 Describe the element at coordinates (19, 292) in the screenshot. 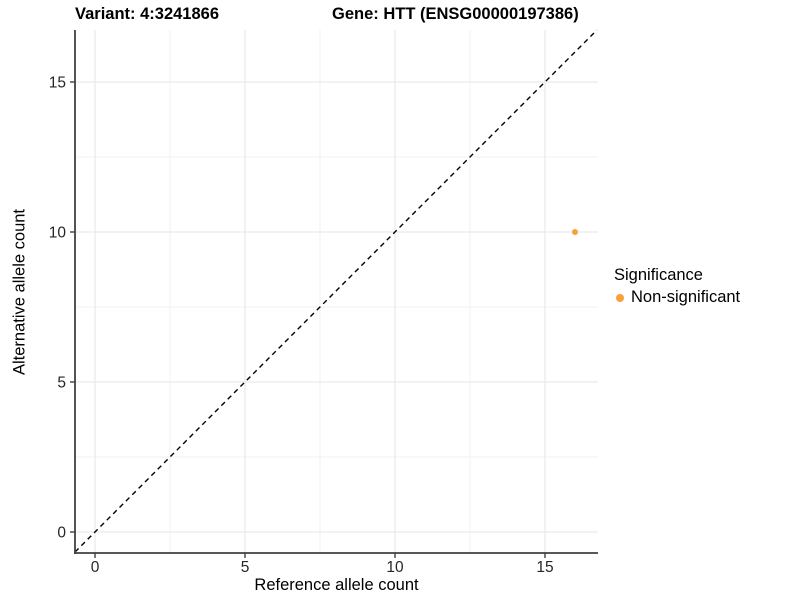

I see `y-axis-title: Alternative allele count` at that location.